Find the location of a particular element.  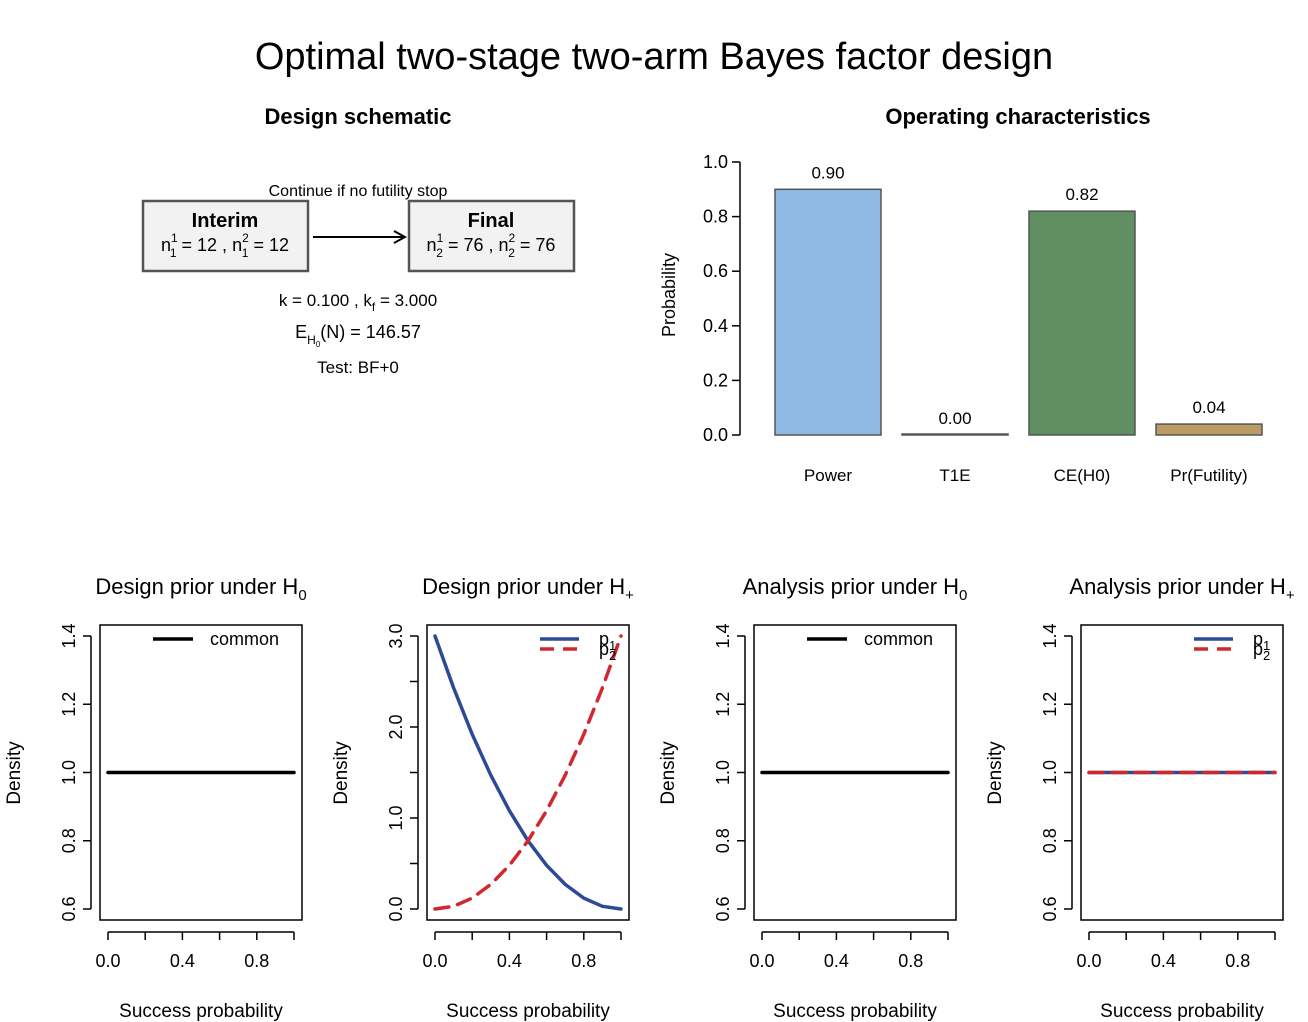

final-n1-value: 76 is located at coordinates (473, 245).